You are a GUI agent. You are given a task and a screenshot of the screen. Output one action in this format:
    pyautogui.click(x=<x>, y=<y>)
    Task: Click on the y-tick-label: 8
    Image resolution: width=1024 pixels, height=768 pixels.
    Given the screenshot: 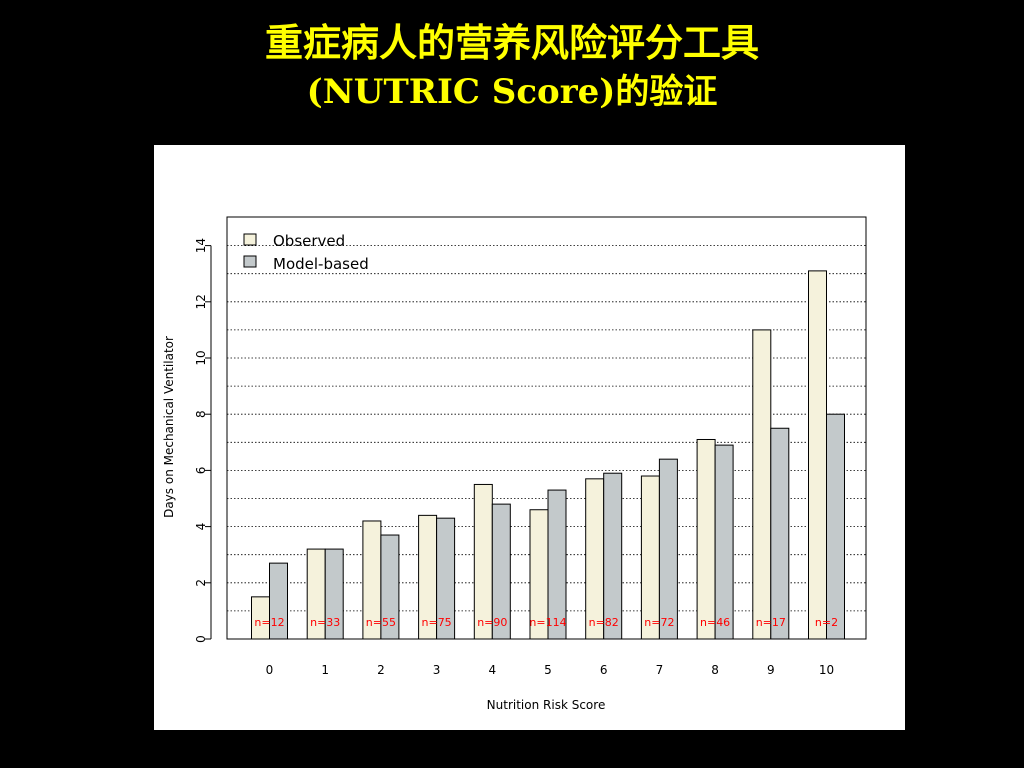 What is the action you would take?
    pyautogui.click(x=201, y=414)
    